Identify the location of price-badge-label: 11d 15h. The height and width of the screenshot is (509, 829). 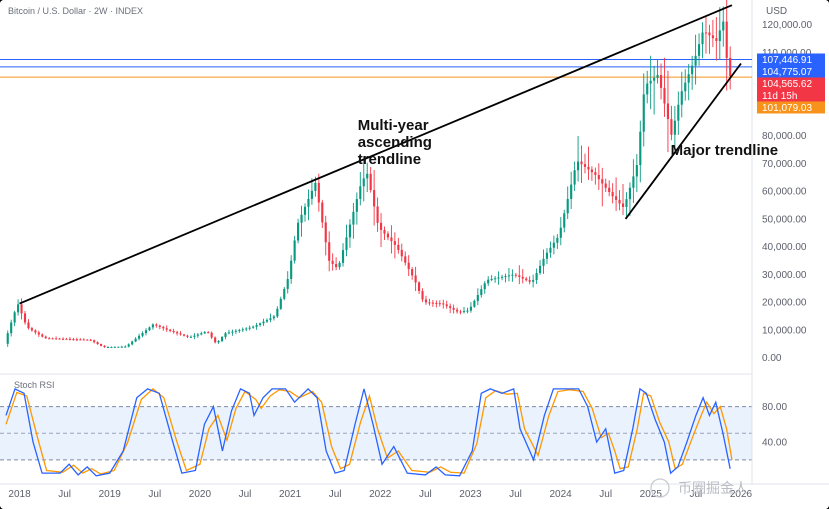
(779, 96).